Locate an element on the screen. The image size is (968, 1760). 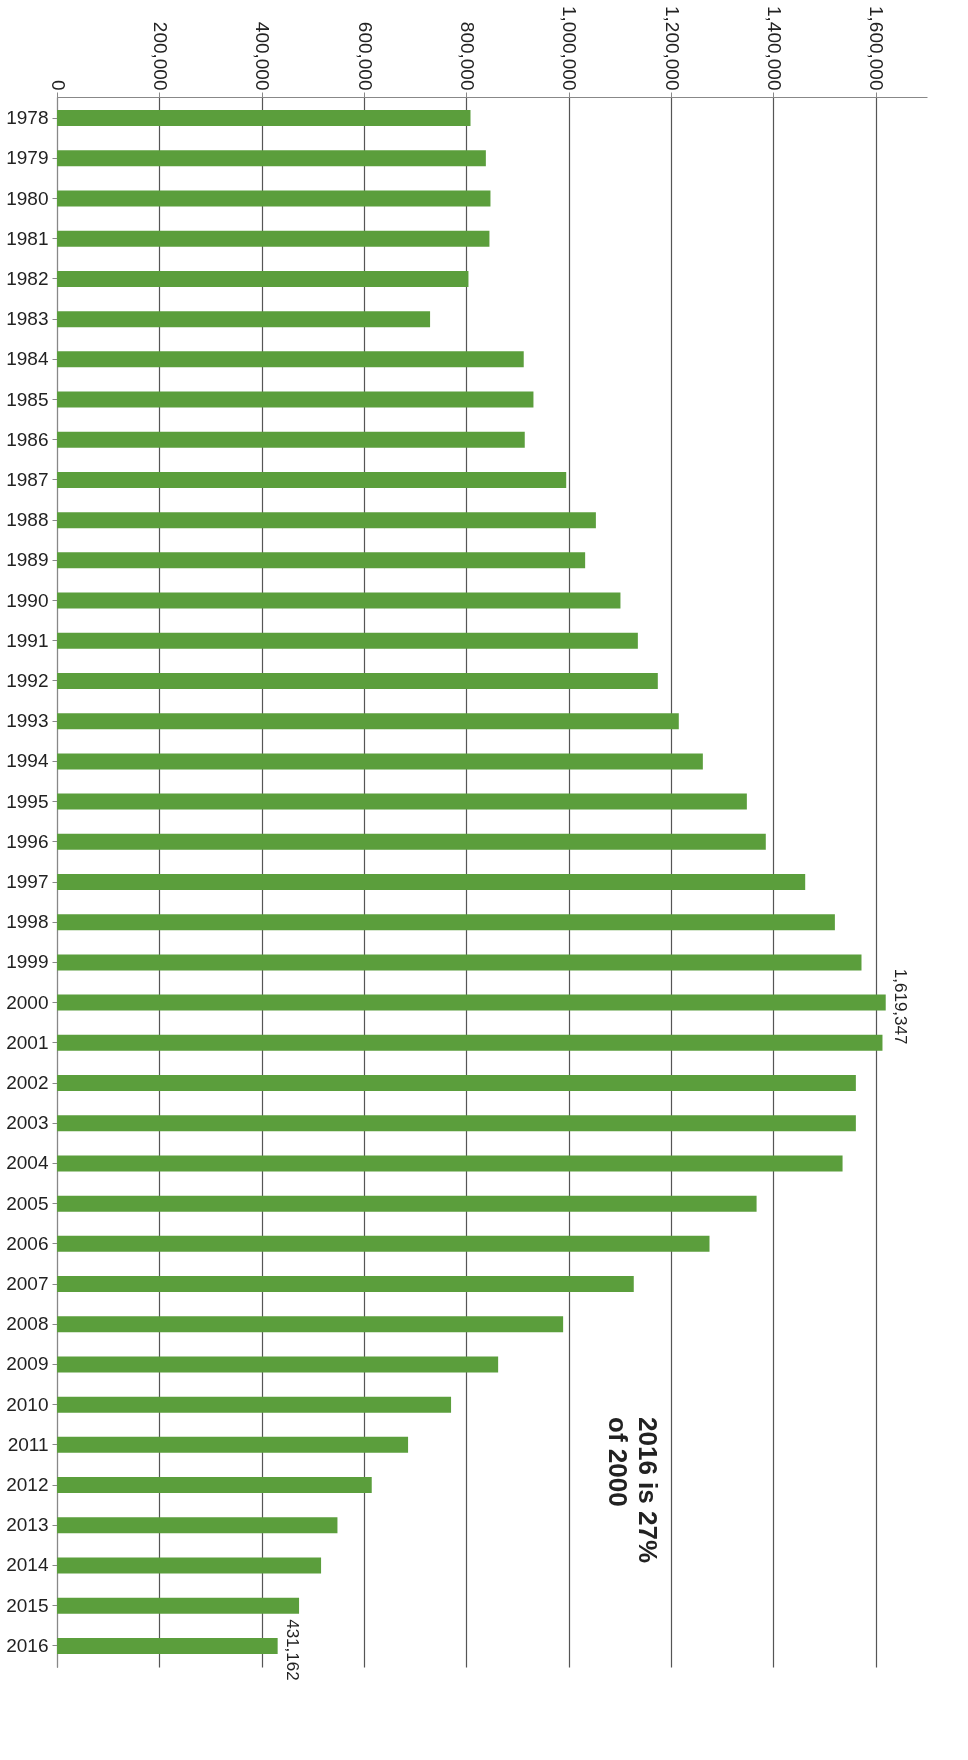
y-tick-label: 1983 is located at coordinates (27, 319).